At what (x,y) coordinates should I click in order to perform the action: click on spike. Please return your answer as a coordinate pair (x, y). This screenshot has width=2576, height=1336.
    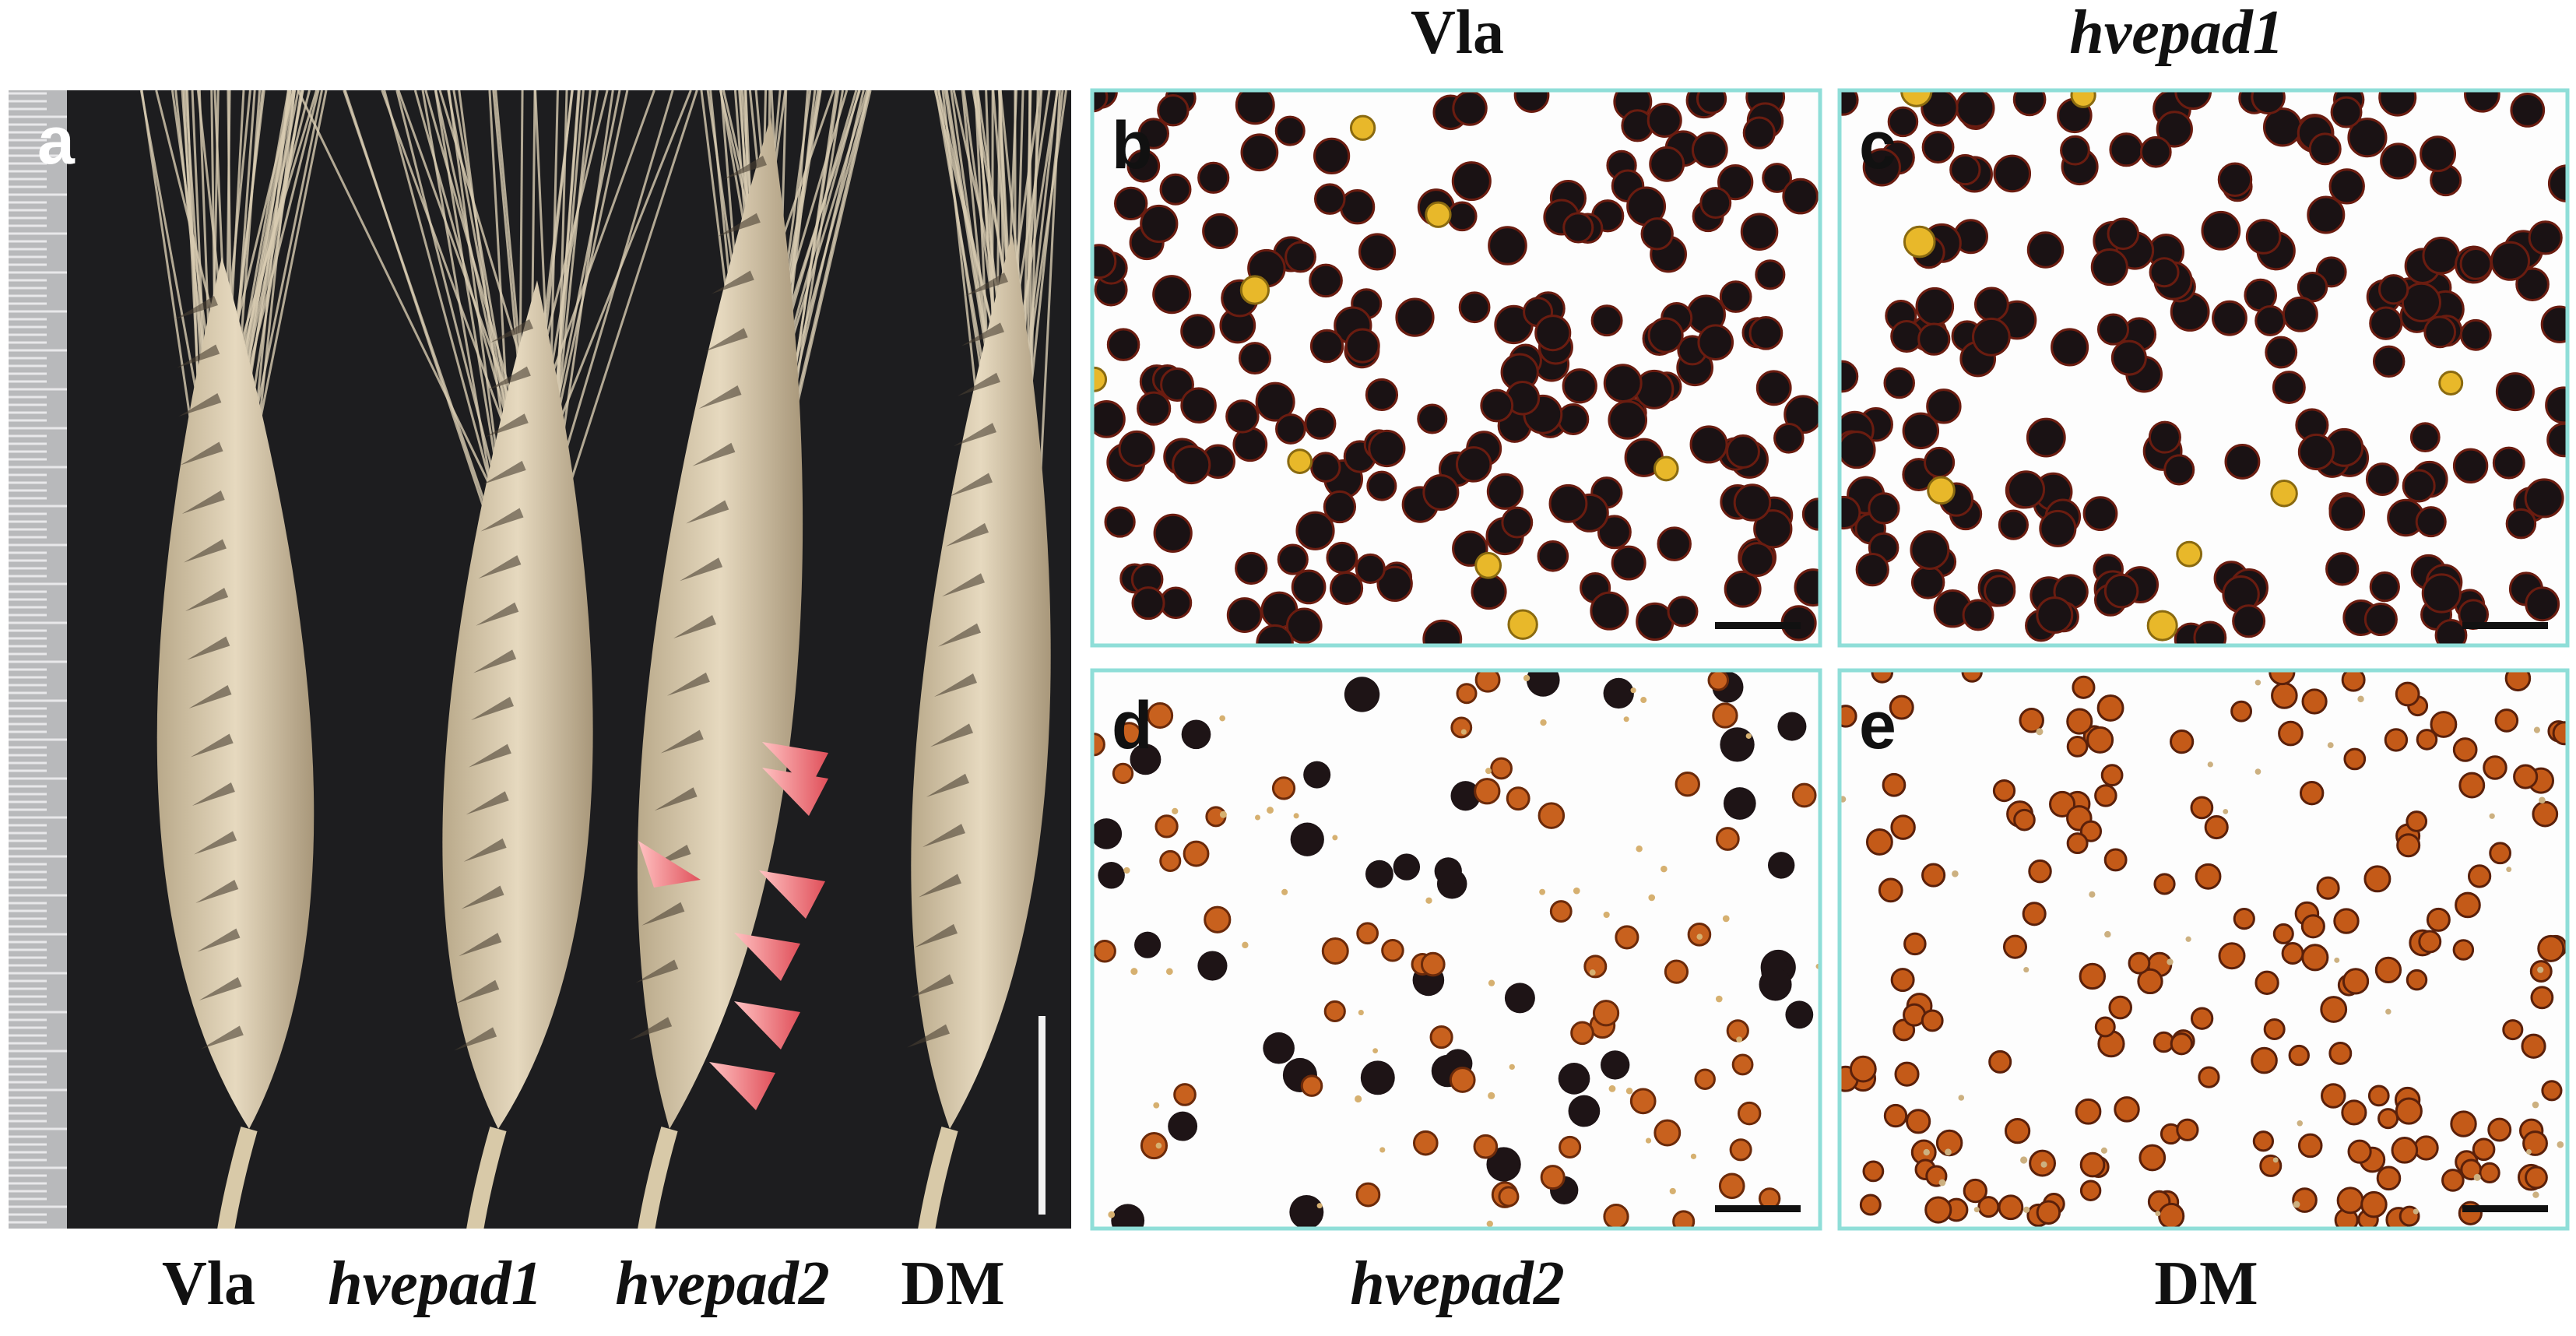
    Looking at the image, I should click on (981, 681).